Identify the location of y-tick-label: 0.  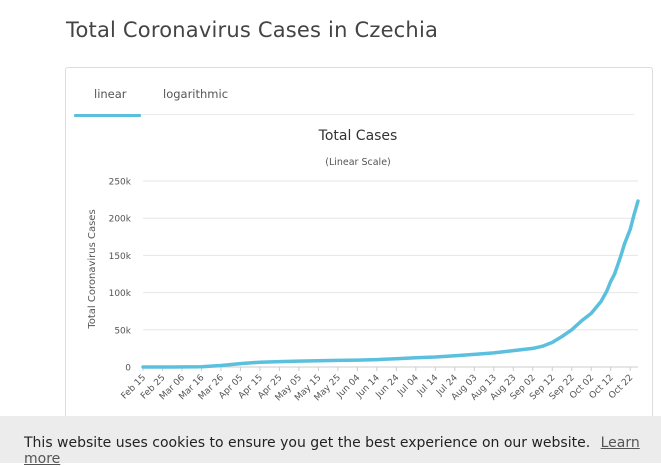
(128, 369).